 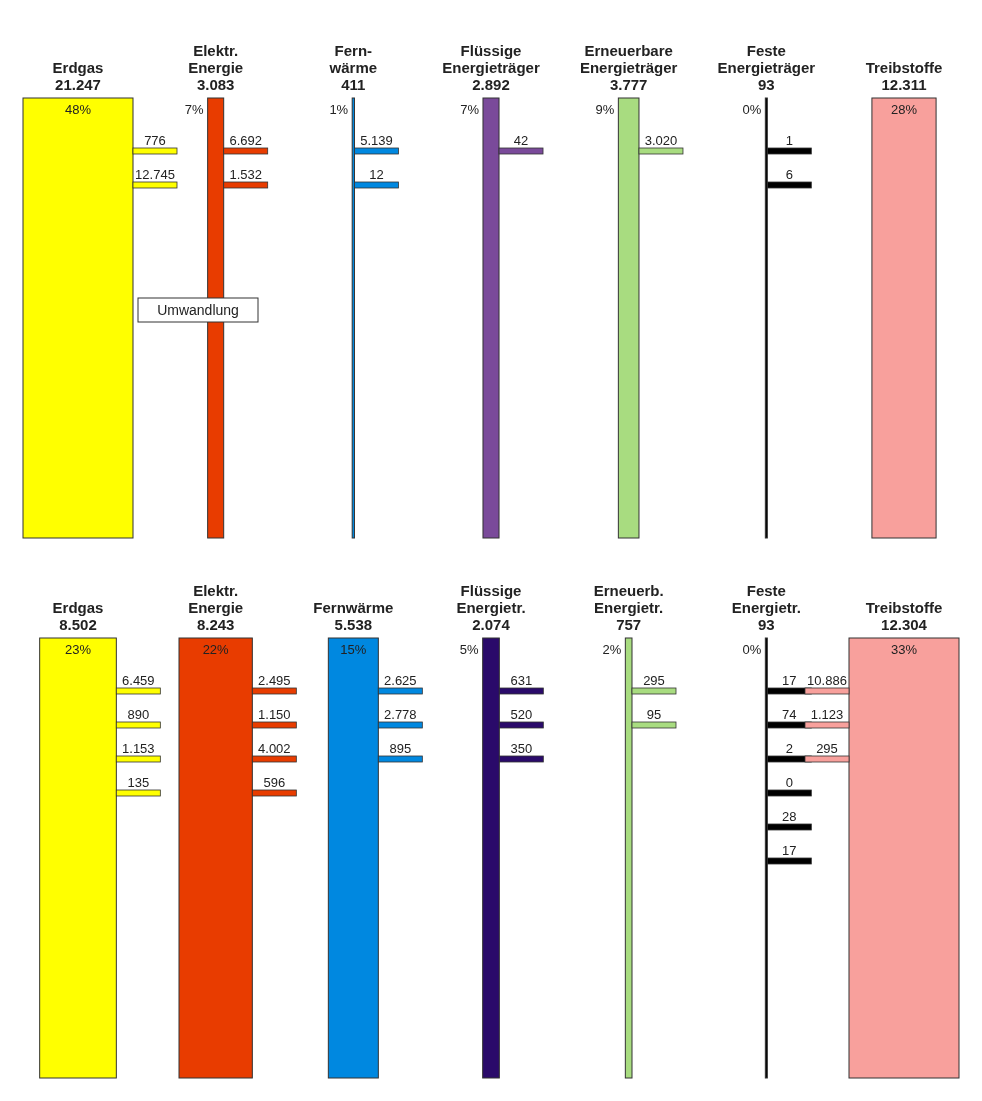 What do you see at coordinates (491, 607) in the screenshot?
I see `category-label: Flüssige Energietr. 2.074` at bounding box center [491, 607].